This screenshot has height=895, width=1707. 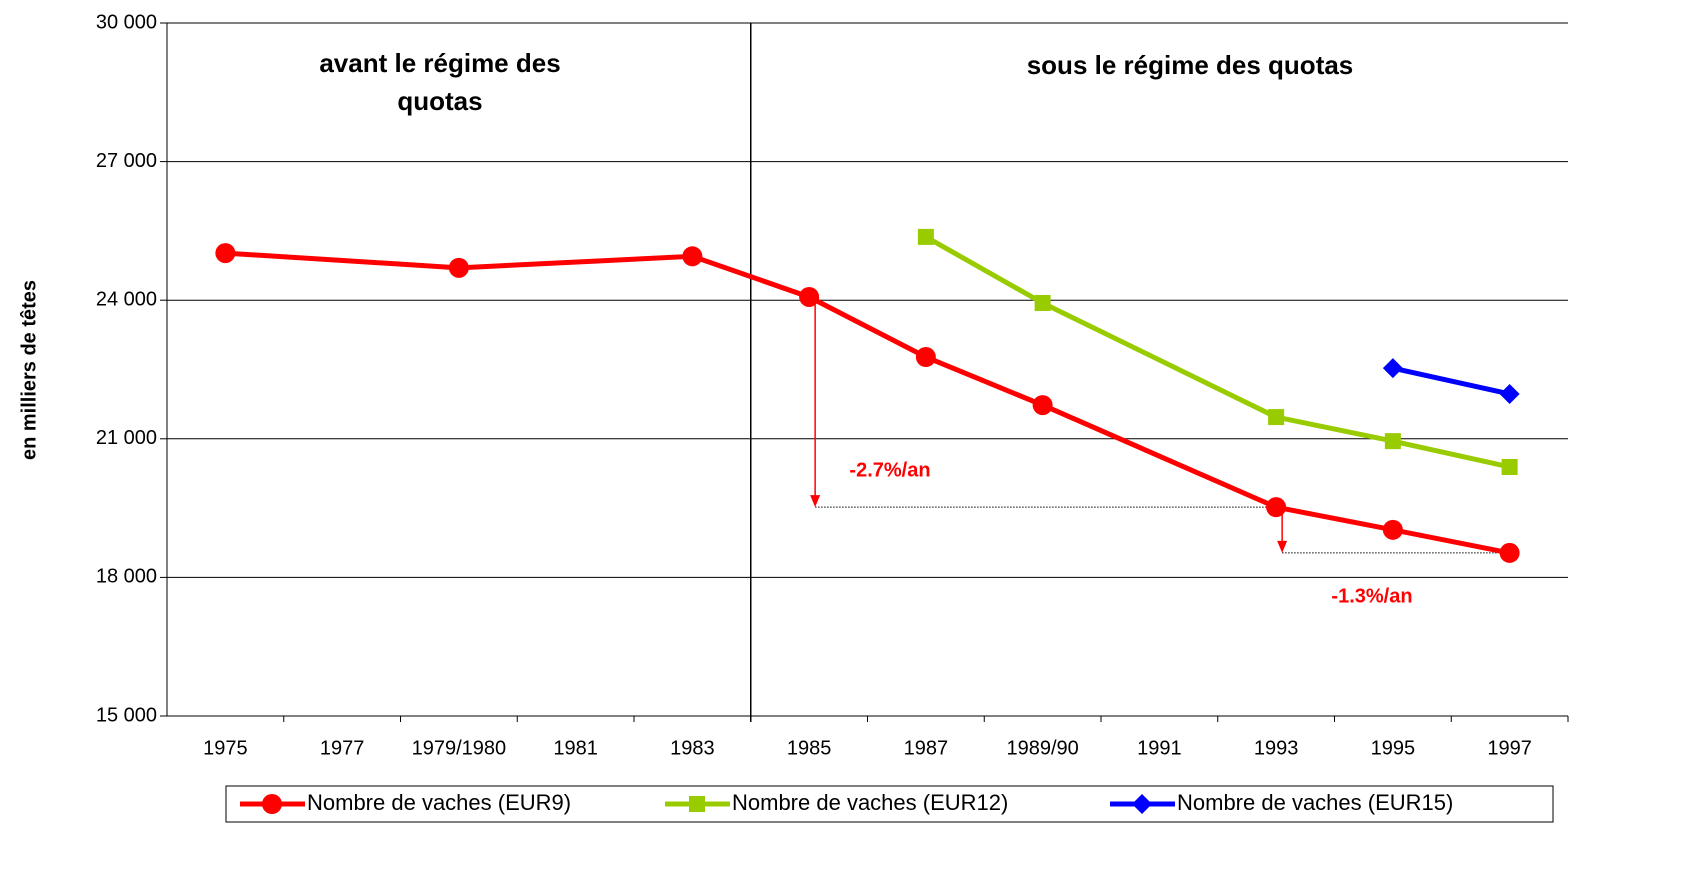 What do you see at coordinates (126, 715) in the screenshot?
I see `y-tick-label: 15 000` at bounding box center [126, 715].